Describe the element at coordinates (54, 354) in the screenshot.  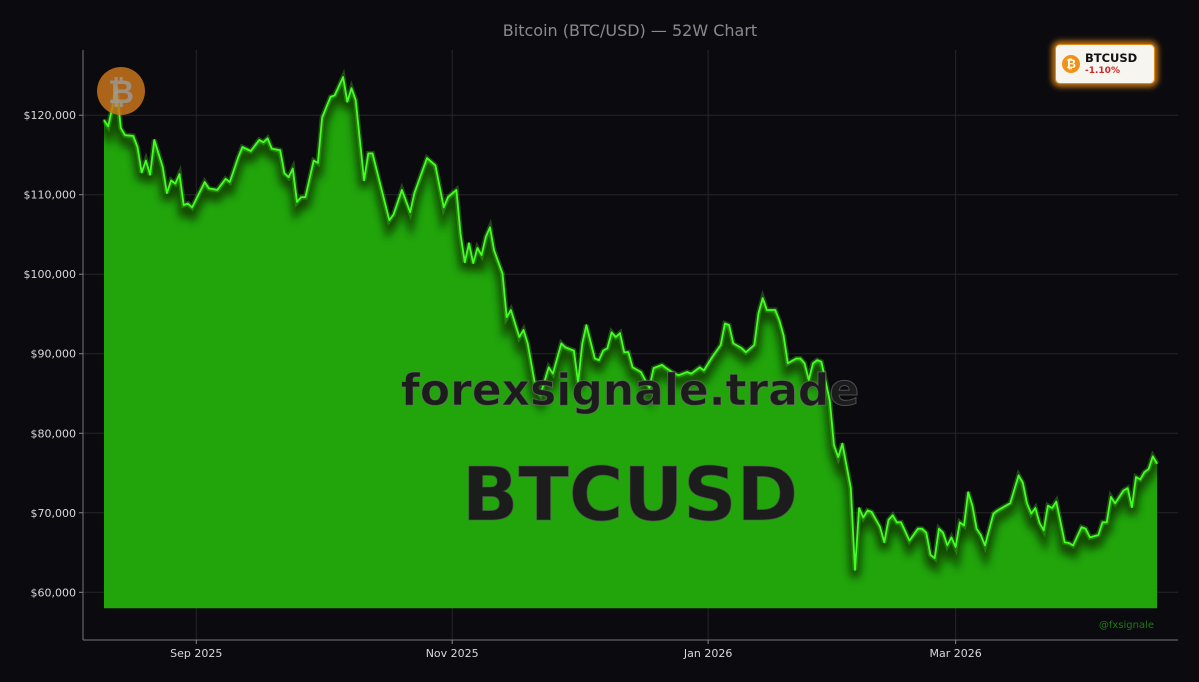
I see `y-tick-label: $90,000` at that location.